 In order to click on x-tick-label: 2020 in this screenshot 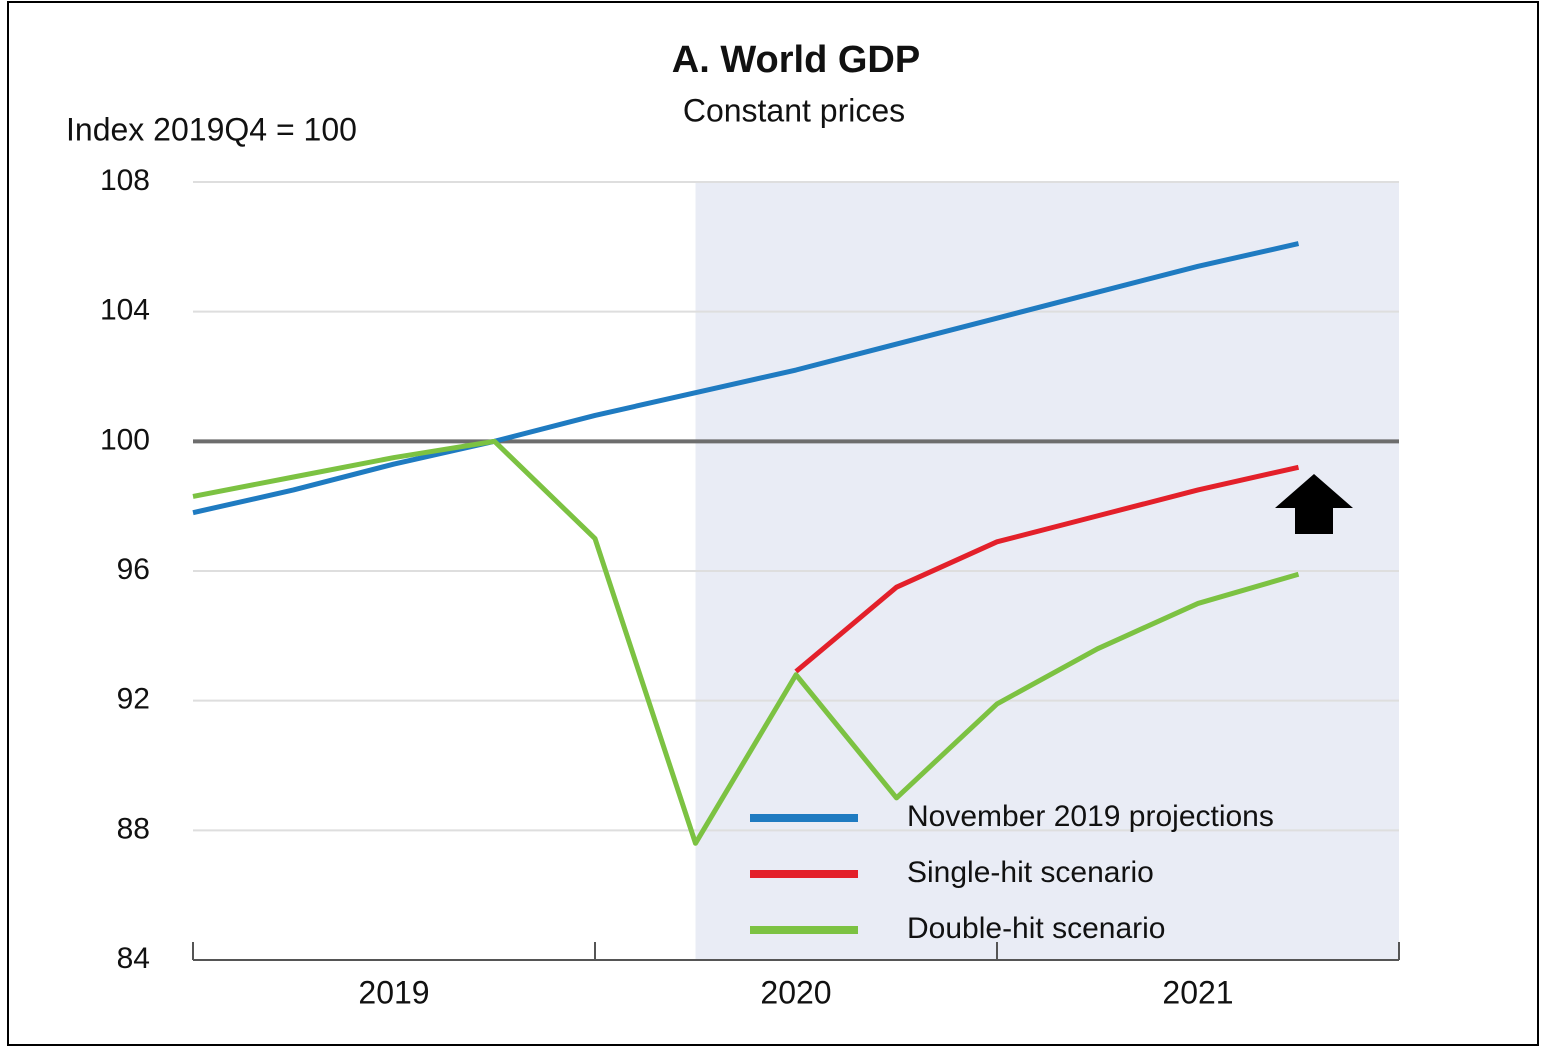, I will do `click(795, 992)`.